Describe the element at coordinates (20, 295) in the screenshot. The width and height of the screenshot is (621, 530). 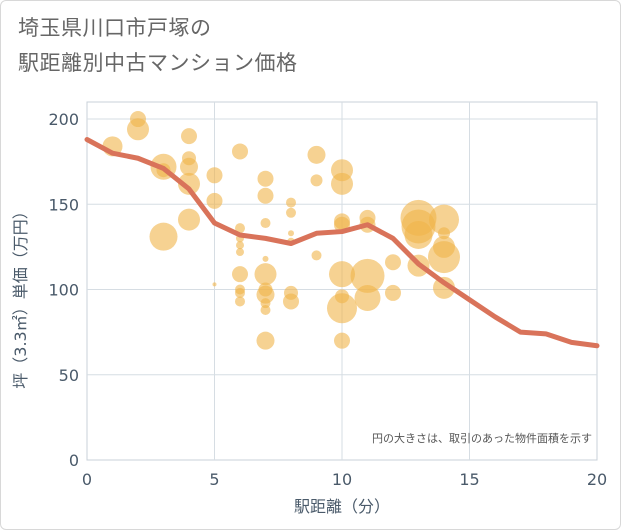
I see `y-axis-title: 坪（3.3㎡）単価（万円）` at that location.